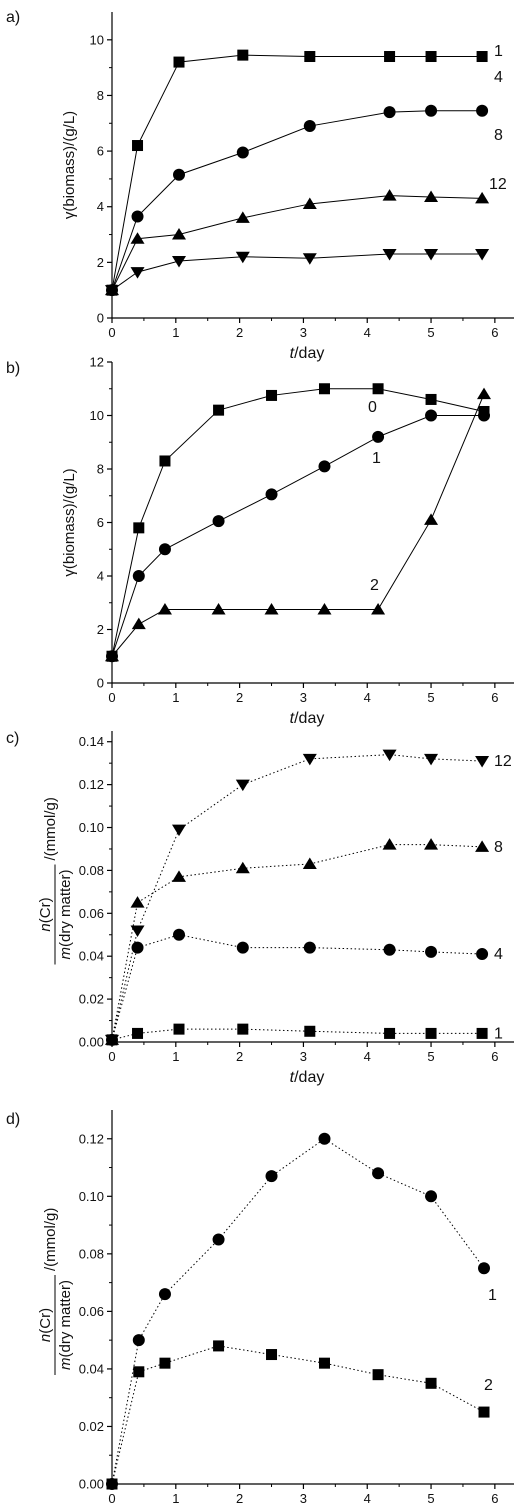 This screenshot has height=1507, width=523. I want to click on series-4: 4, so click(304, 183).